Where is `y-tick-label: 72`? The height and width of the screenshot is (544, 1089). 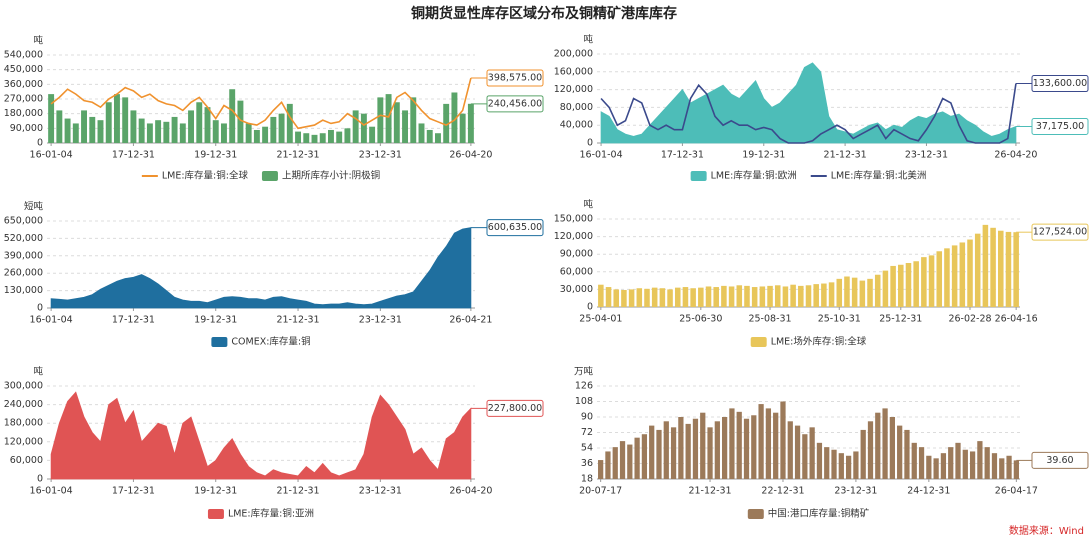
y-tick-label: 72 is located at coordinates (587, 432).